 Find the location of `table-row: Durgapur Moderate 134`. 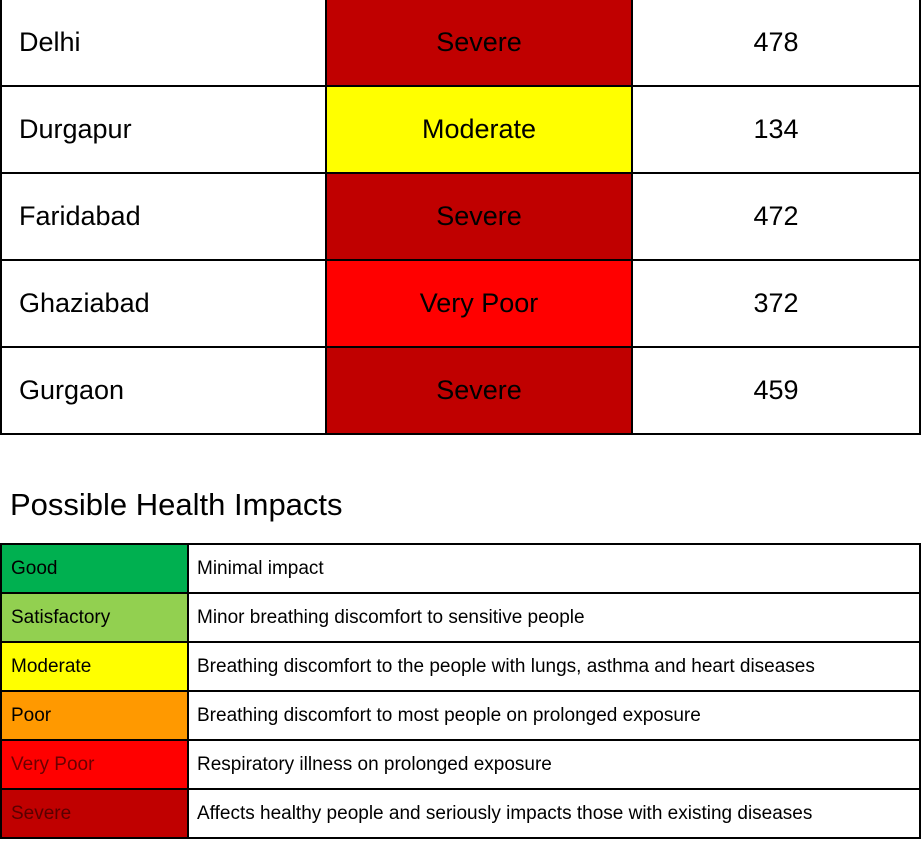

table-row: Durgapur Moderate 134 is located at coordinates (460, 129).